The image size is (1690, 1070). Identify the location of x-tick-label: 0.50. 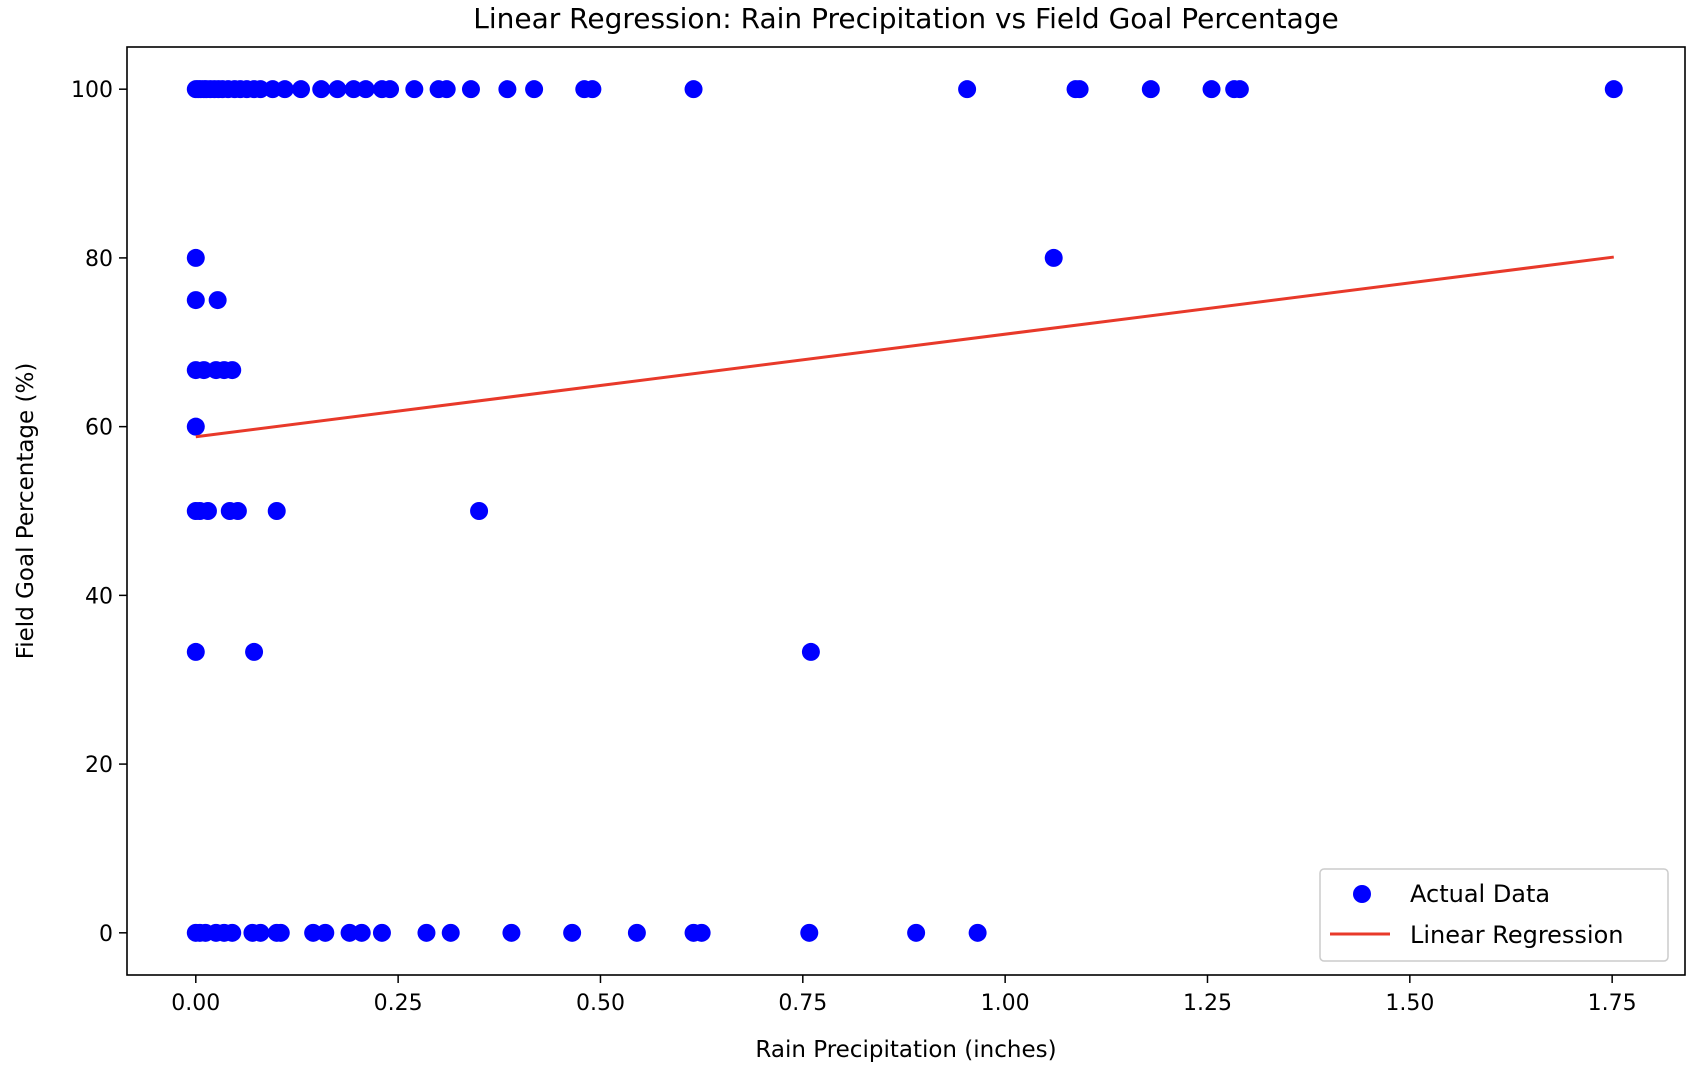
(600, 1003).